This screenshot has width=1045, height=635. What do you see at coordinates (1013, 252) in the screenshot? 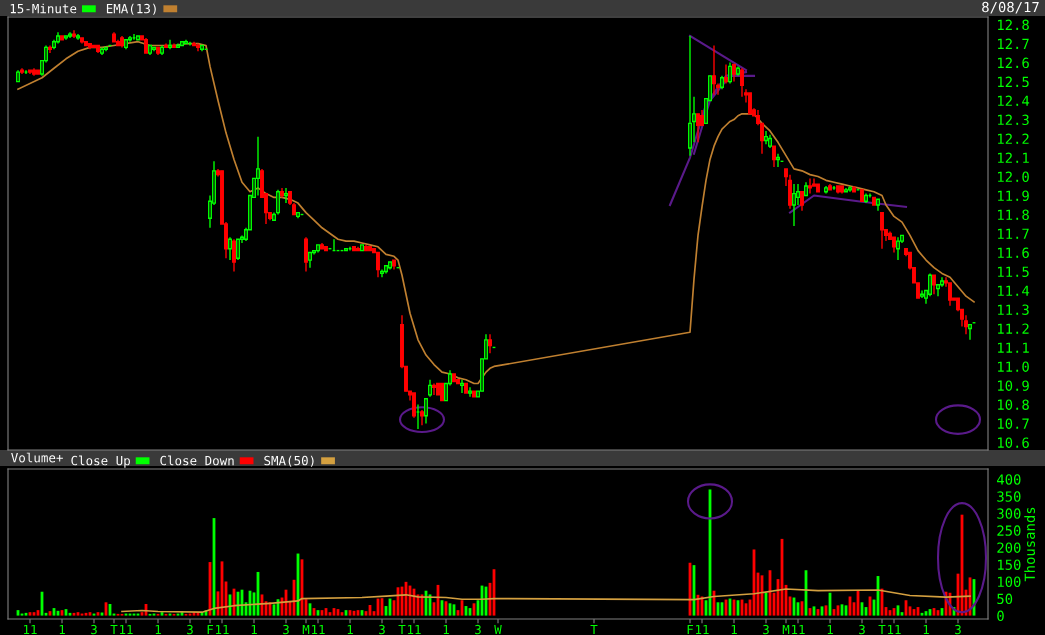
I see `y-tick-label: 11.6` at bounding box center [1013, 252].